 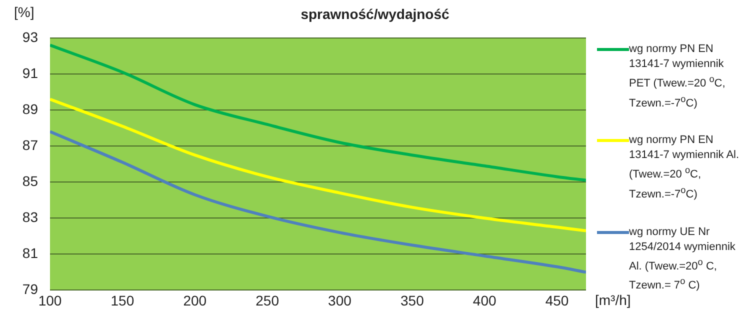 What do you see at coordinates (375, 14) in the screenshot?
I see `chart-title: sprawność/wydajność` at bounding box center [375, 14].